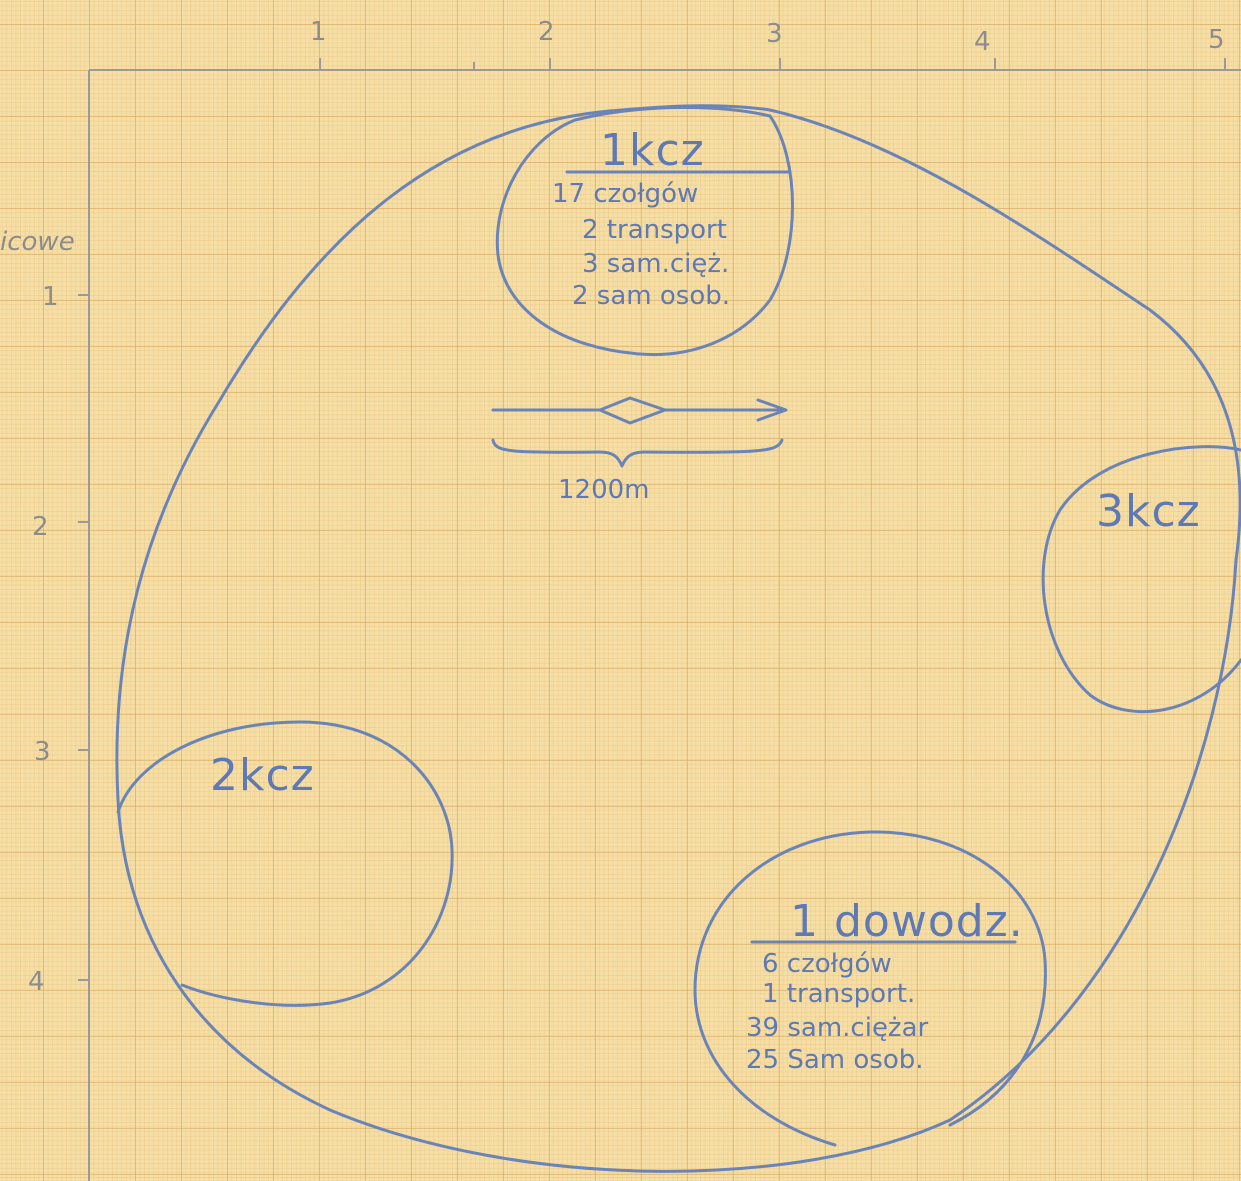  I want to click on distance-brace, so click(637, 453).